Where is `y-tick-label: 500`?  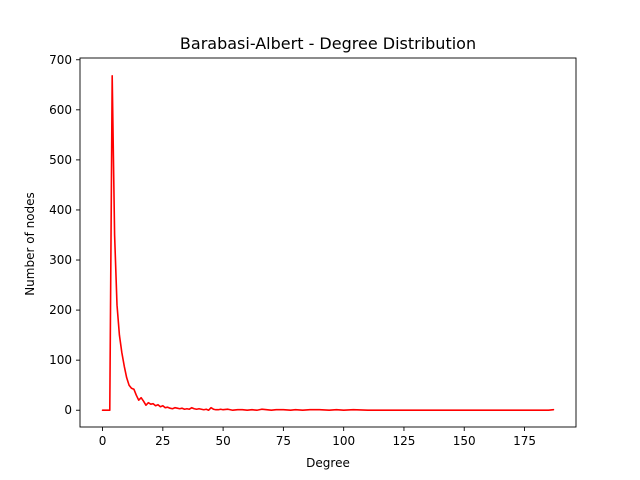 y-tick-label: 500 is located at coordinates (60, 160).